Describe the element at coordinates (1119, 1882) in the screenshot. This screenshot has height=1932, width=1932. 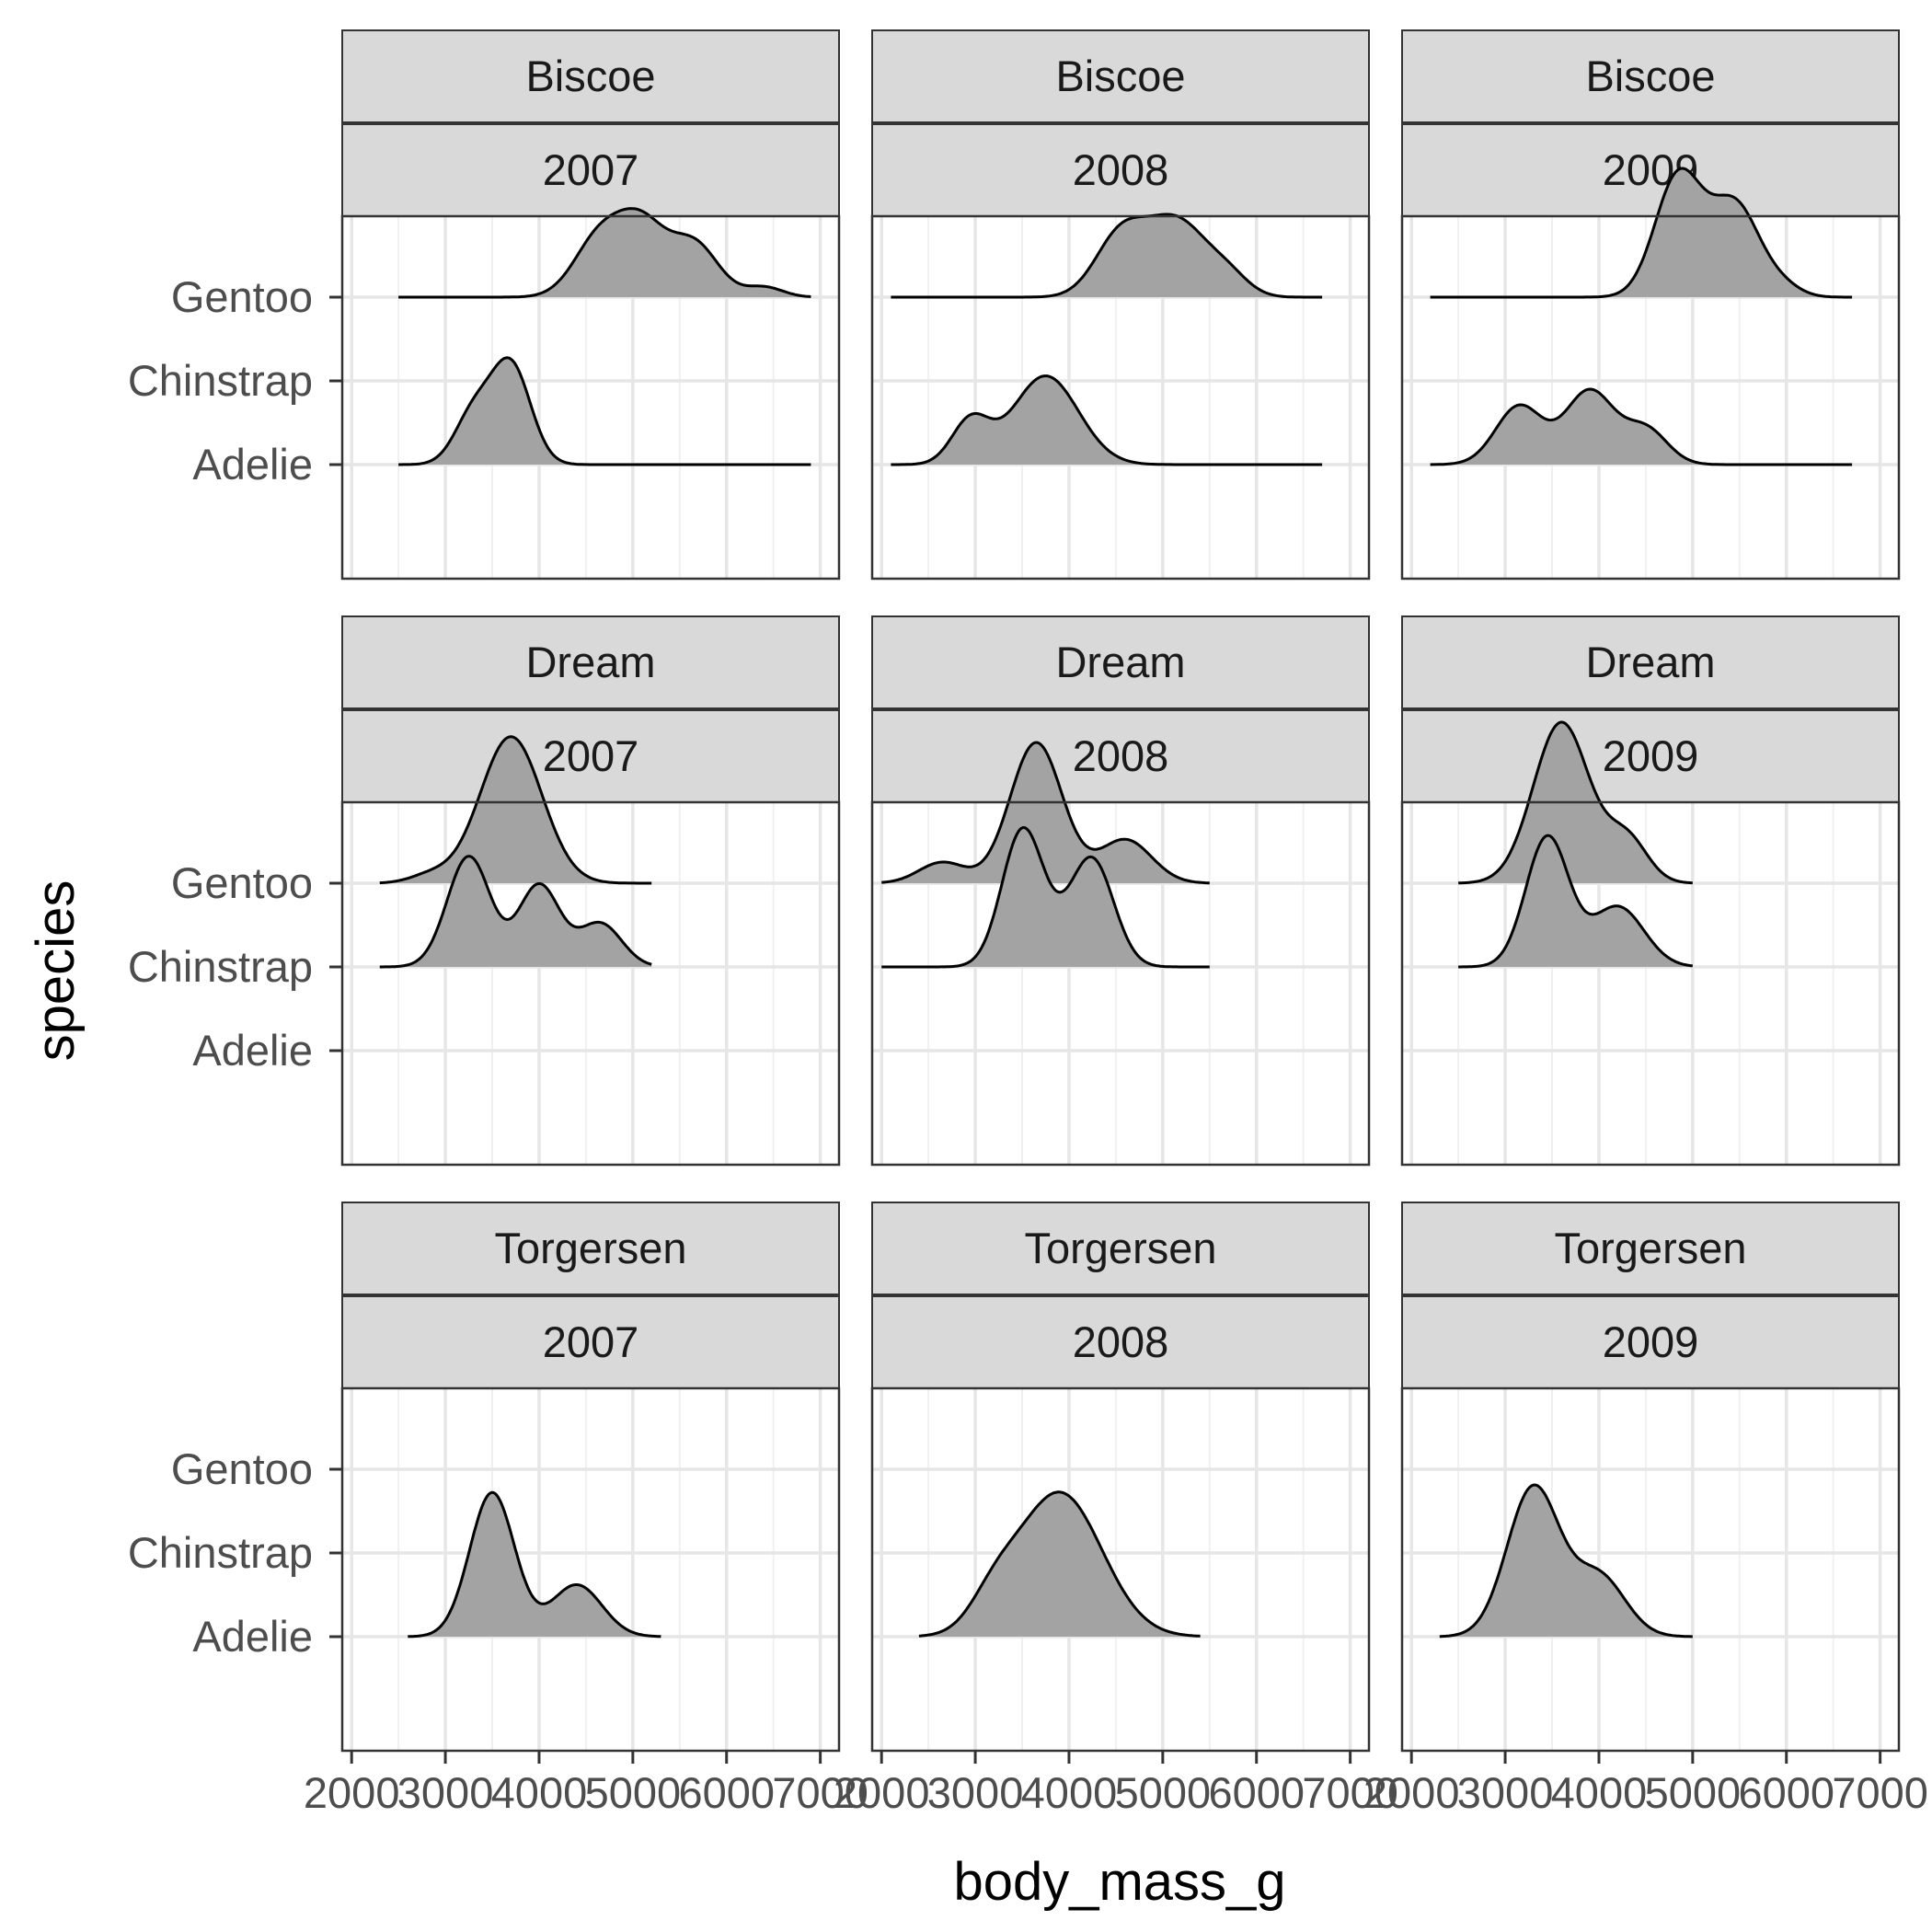
I see `x-axis-title: body_mass_g` at that location.